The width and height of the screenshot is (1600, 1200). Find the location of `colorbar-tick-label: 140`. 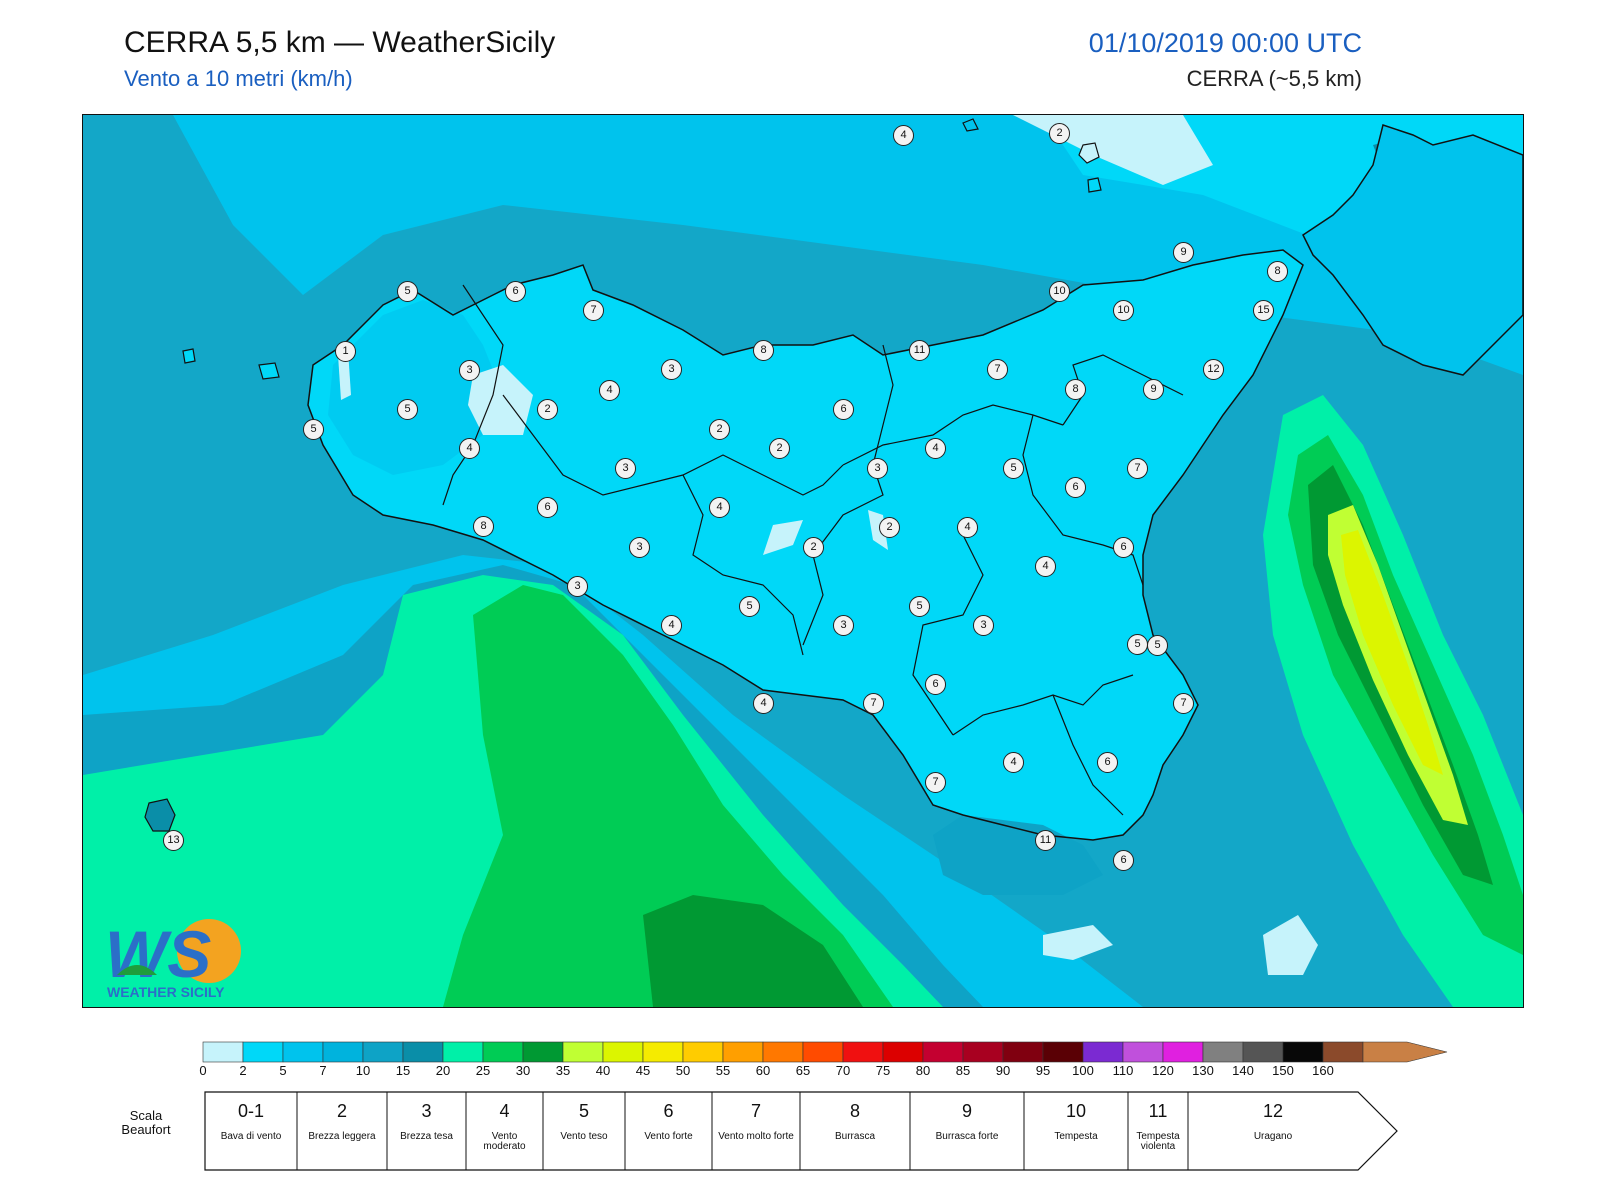

colorbar-tick-label: 140 is located at coordinates (1243, 1070).